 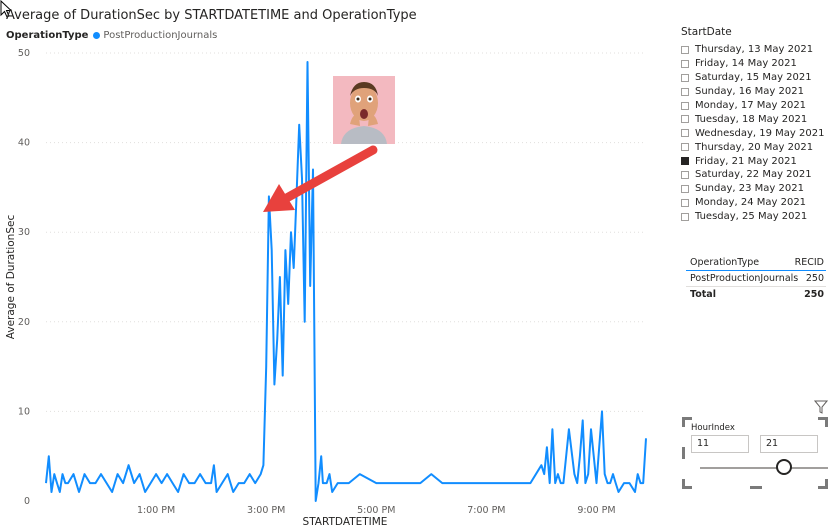 What do you see at coordinates (687, 422) in the screenshot?
I see `resize-handle-top-left` at bounding box center [687, 422].